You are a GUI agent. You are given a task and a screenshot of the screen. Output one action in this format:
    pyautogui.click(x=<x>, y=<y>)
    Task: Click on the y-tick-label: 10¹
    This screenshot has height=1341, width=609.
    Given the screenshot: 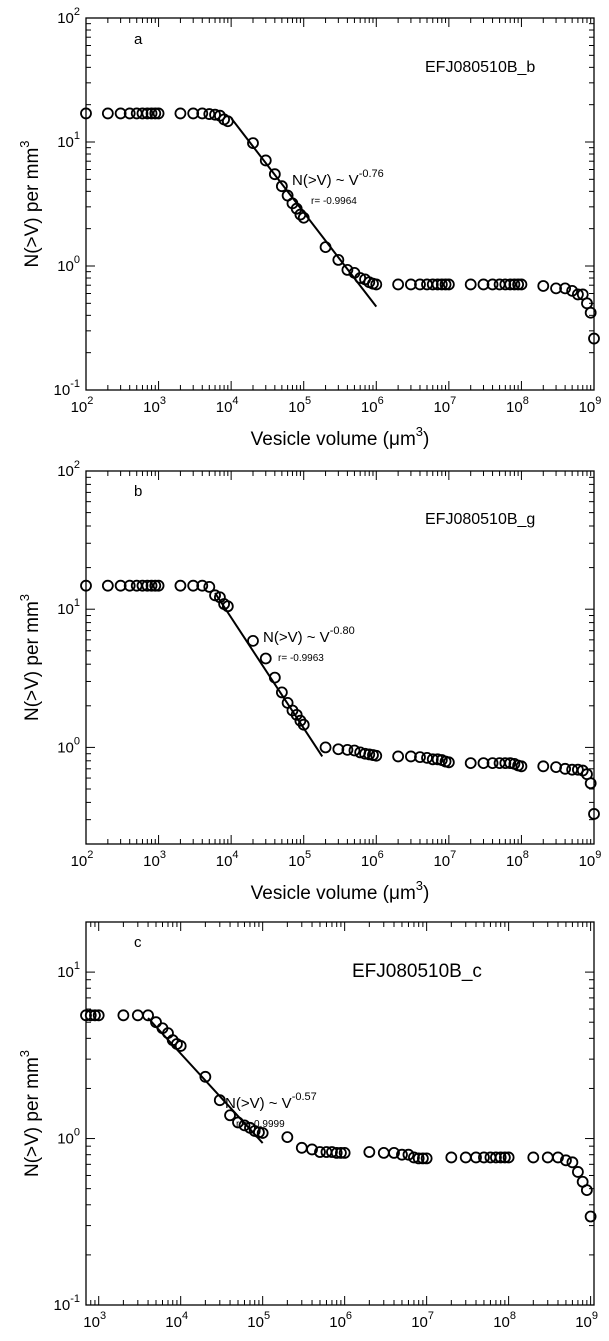 What is the action you would take?
    pyautogui.click(x=68, y=140)
    